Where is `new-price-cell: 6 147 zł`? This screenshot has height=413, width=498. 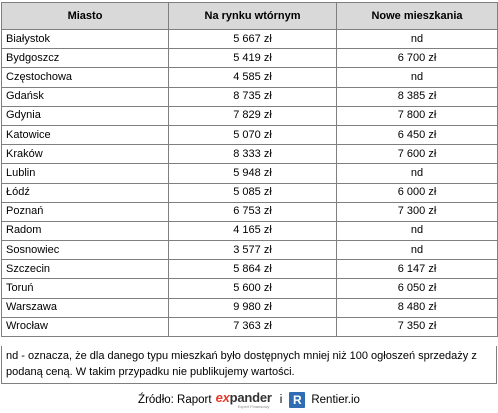 new-price-cell: 6 147 zł is located at coordinates (417, 269).